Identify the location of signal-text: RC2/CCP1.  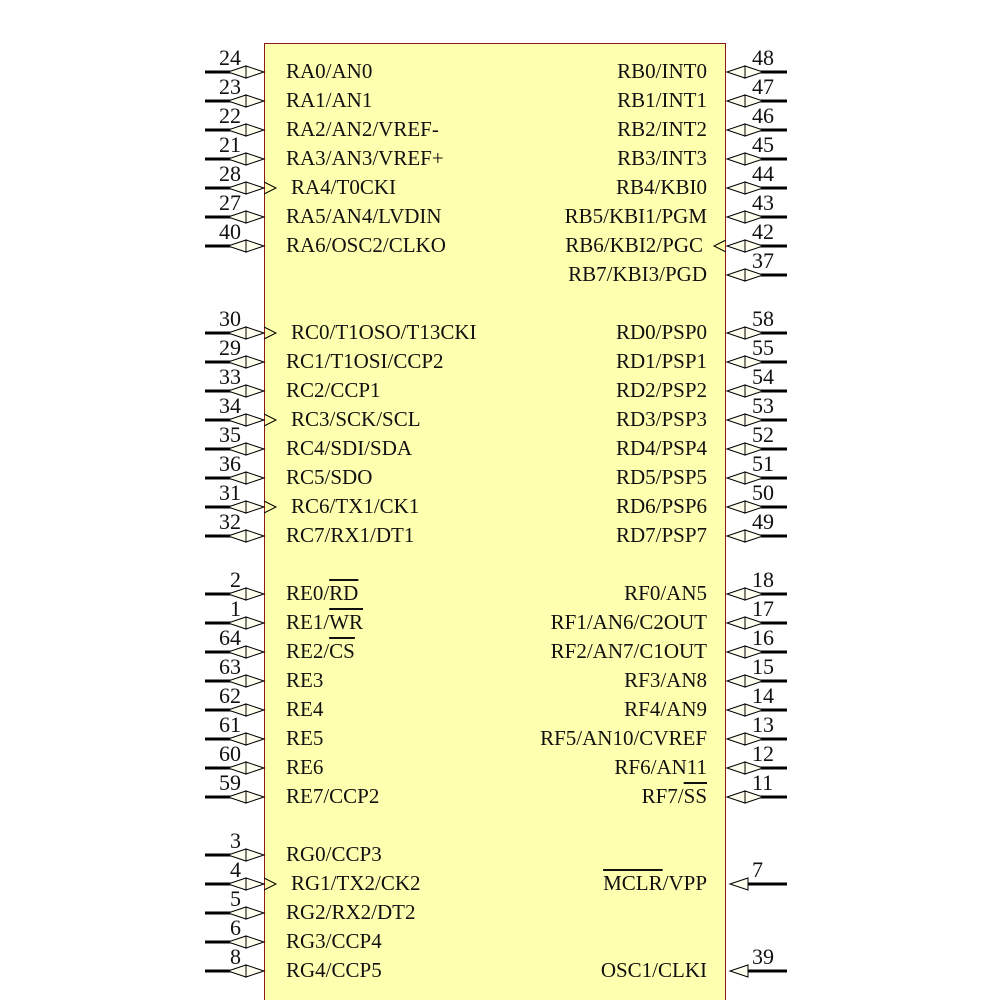
(333, 390).